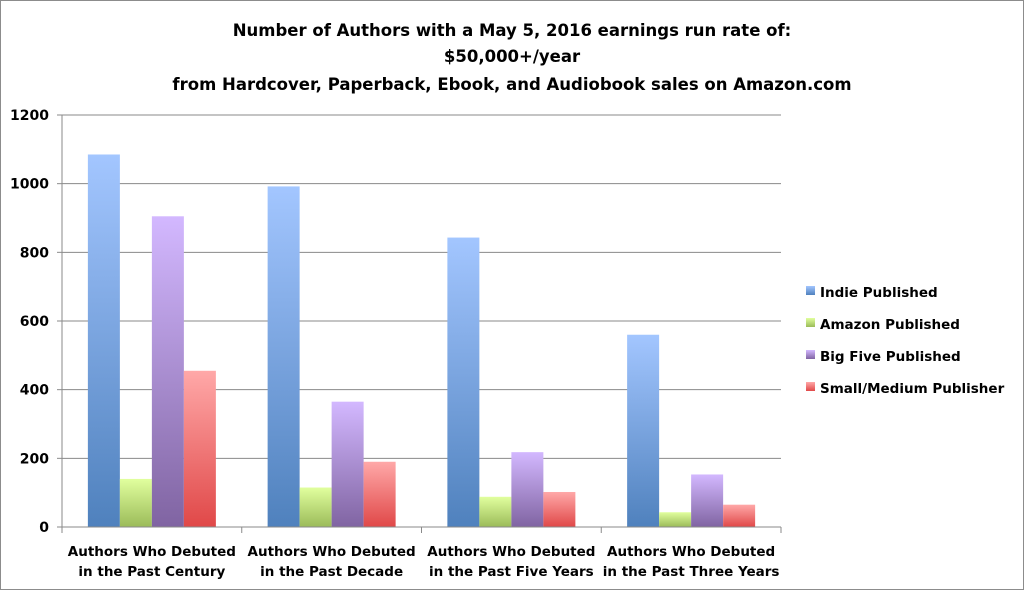 This screenshot has height=590, width=1024. What do you see at coordinates (29, 185) in the screenshot?
I see `y-tick-label: 1000` at bounding box center [29, 185].